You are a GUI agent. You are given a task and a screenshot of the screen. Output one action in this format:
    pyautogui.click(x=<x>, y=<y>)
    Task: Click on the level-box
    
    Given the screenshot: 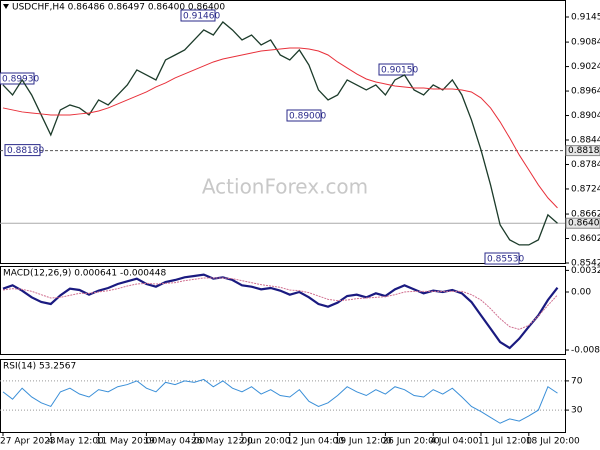 What is the action you would take?
    pyautogui.click(x=22, y=150)
    